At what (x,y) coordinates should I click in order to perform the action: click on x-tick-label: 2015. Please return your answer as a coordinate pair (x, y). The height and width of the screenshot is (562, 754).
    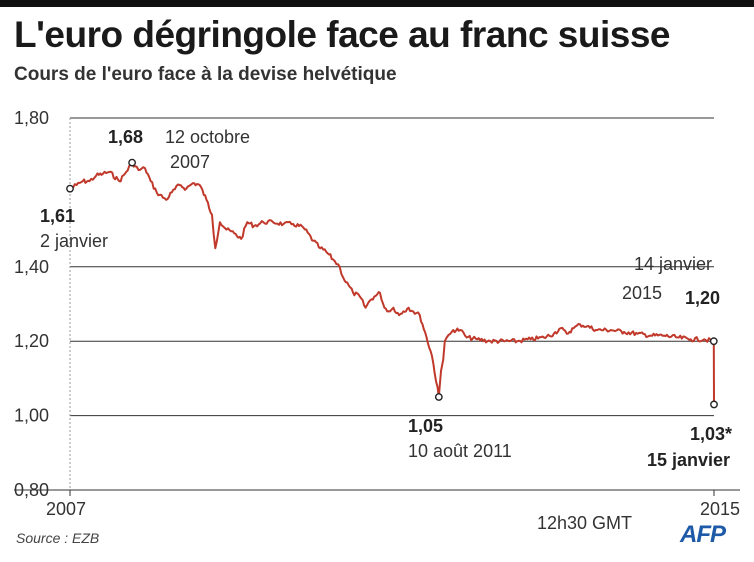
    Looking at the image, I should click on (720, 509).